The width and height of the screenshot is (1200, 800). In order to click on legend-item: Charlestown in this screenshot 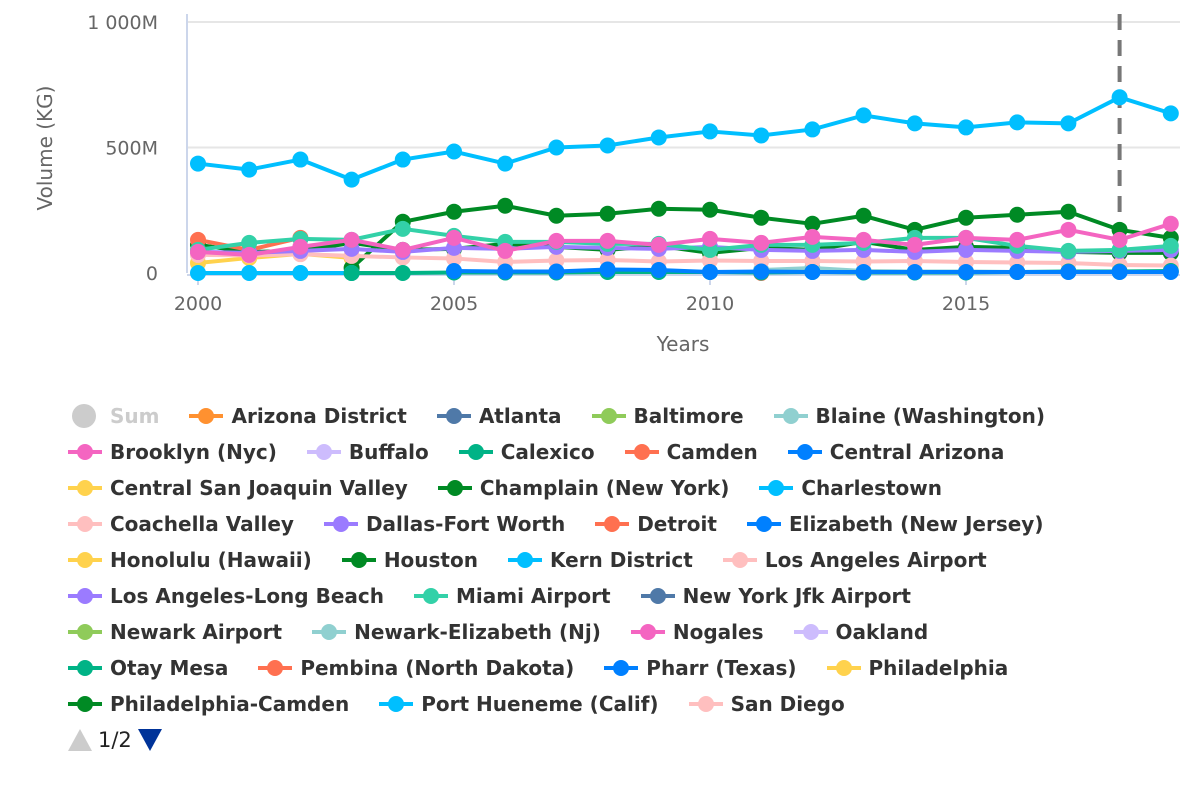, I will do `click(850, 488)`.